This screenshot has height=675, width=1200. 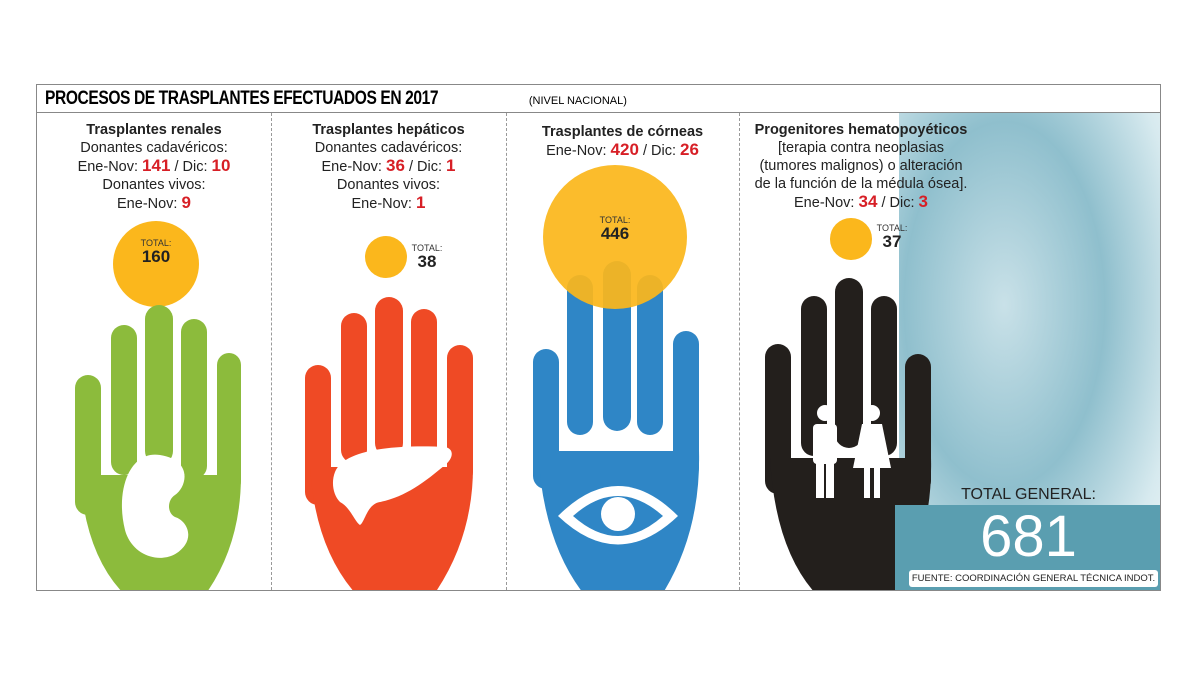 What do you see at coordinates (618, 515) in the screenshot?
I see `eye-icon` at bounding box center [618, 515].